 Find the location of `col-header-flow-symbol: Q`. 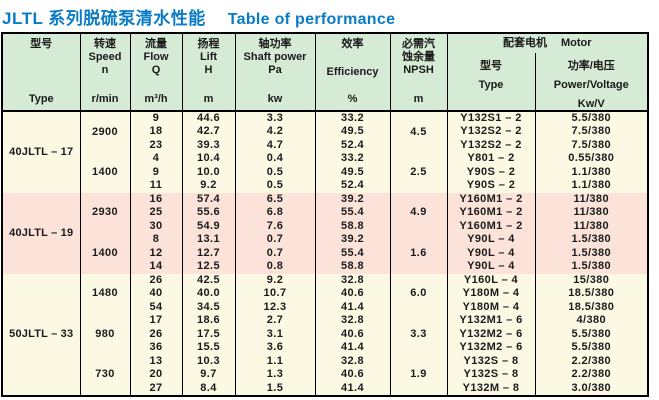

col-header-flow-symbol: Q is located at coordinates (156, 70).